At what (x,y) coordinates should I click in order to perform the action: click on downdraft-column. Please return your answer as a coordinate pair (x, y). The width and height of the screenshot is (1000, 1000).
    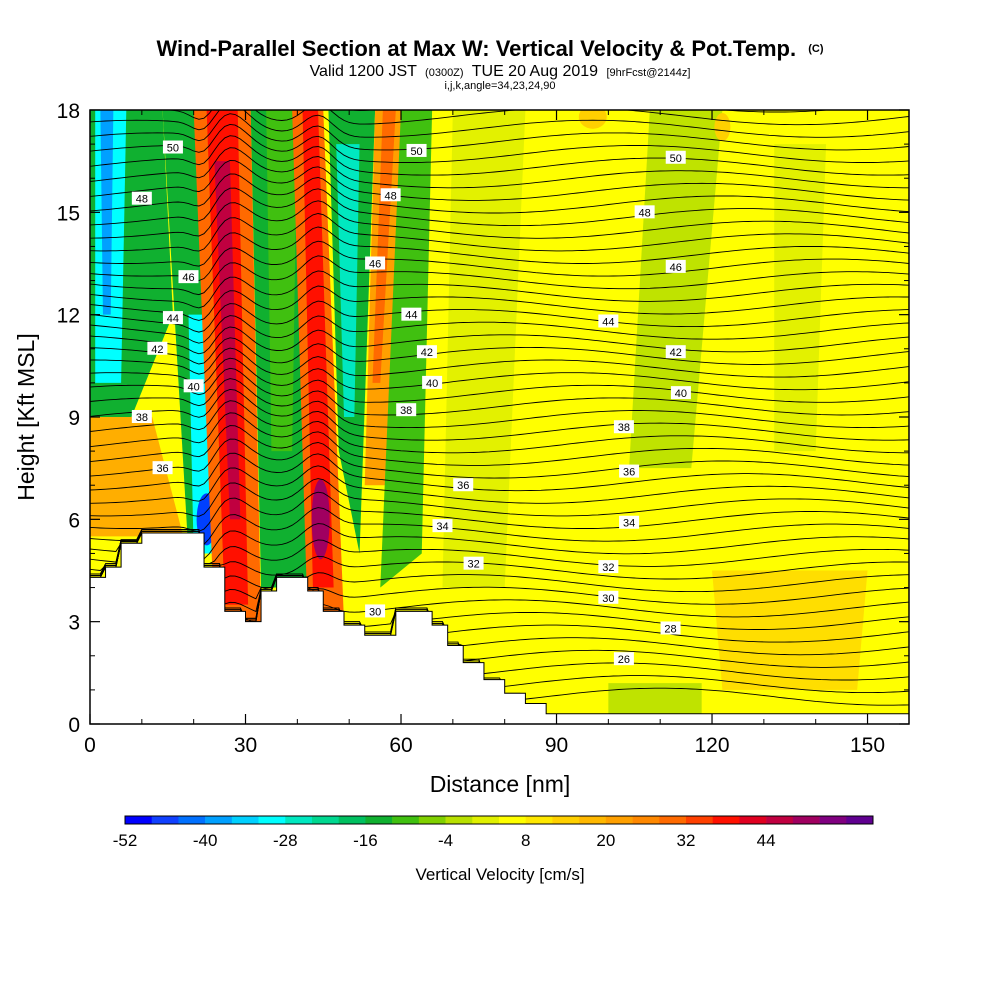
    Looking at the image, I should click on (282, 281).